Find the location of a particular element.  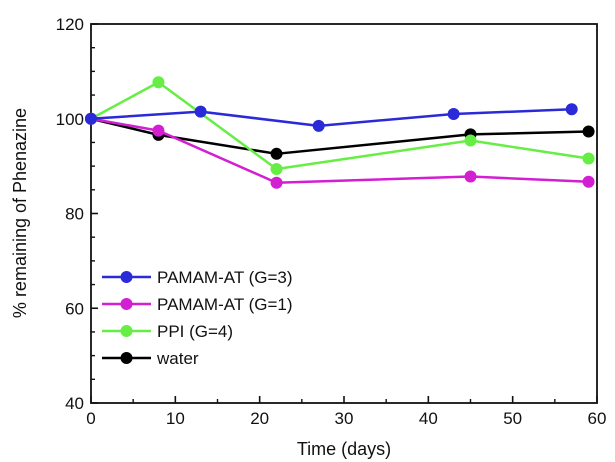

y-tick-label: 40 is located at coordinates (74, 403).